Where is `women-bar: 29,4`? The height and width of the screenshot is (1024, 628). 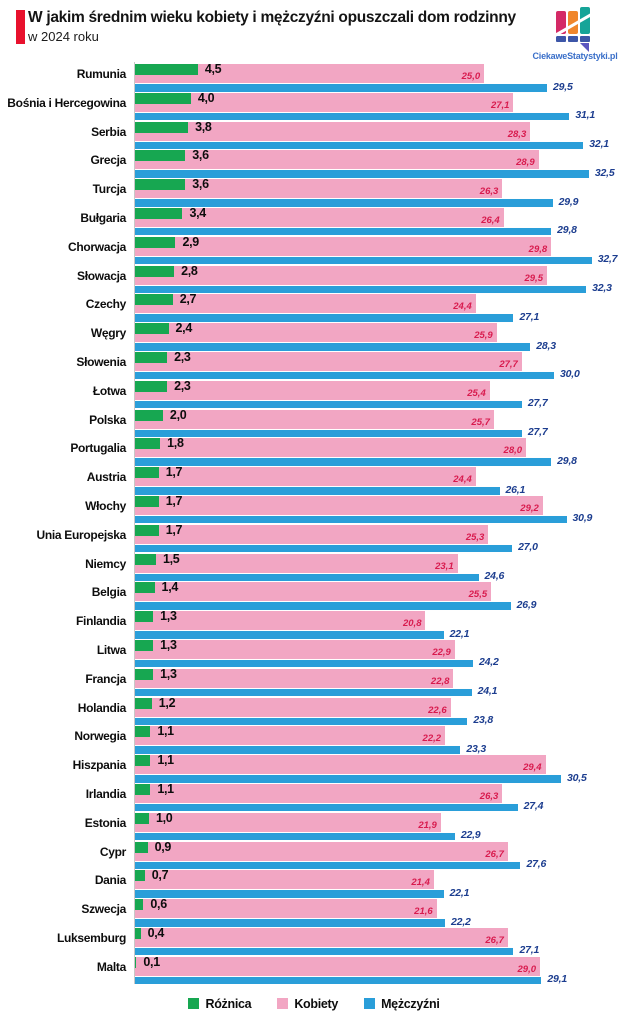
women-bar: 29,4 is located at coordinates (340, 765).